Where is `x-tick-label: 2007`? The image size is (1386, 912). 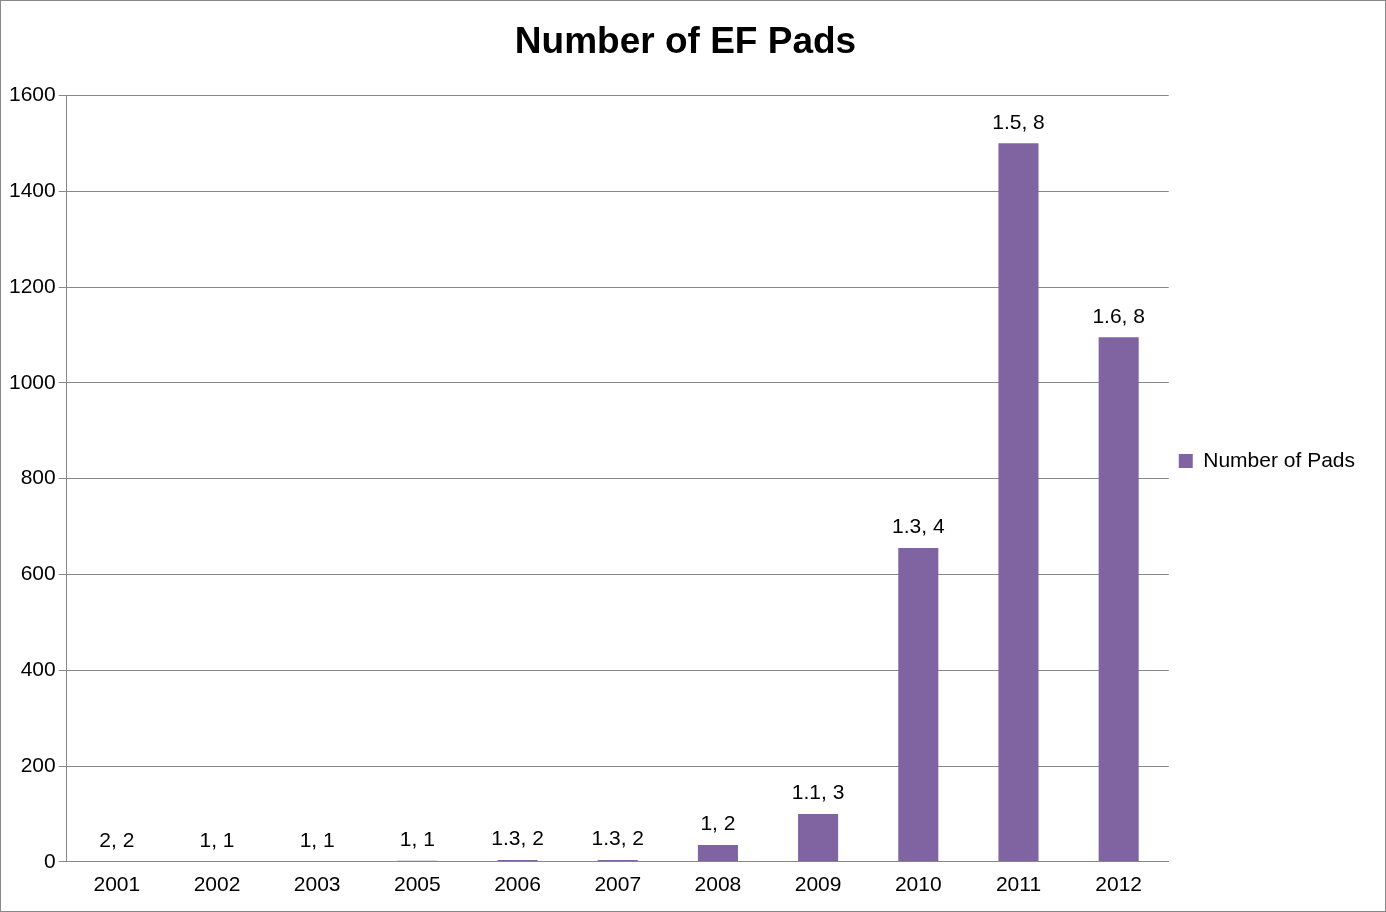 x-tick-label: 2007 is located at coordinates (618, 884).